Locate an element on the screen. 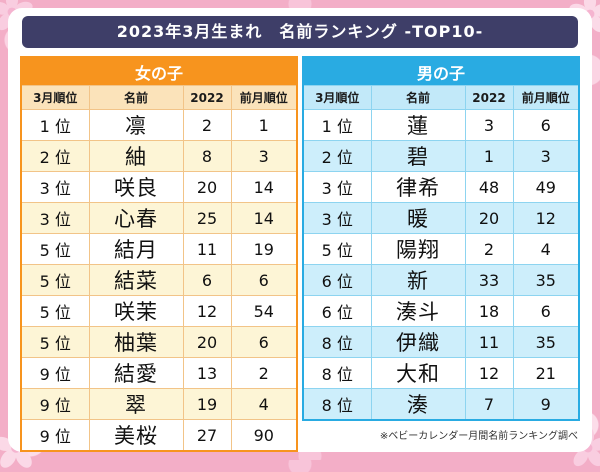 The image size is (600, 472). year2022-cell: 3 is located at coordinates (489, 125).